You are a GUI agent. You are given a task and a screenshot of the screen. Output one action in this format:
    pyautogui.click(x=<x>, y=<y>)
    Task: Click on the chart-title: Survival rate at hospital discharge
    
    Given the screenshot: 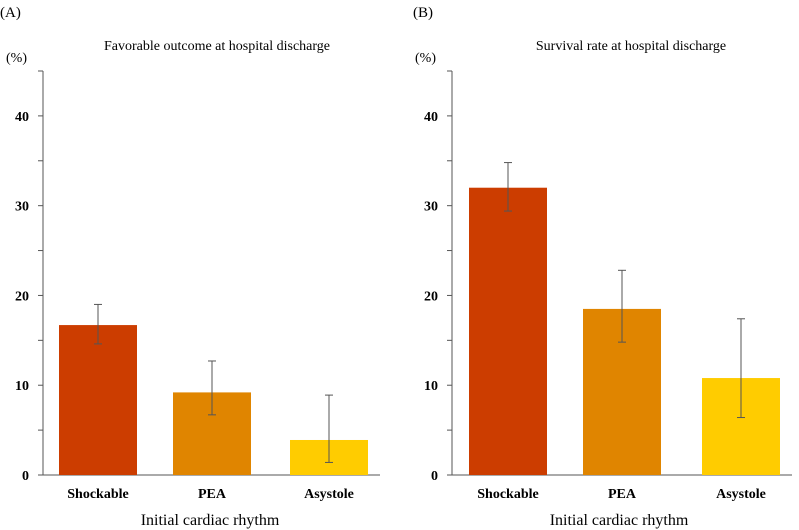 What is the action you would take?
    pyautogui.click(x=631, y=46)
    